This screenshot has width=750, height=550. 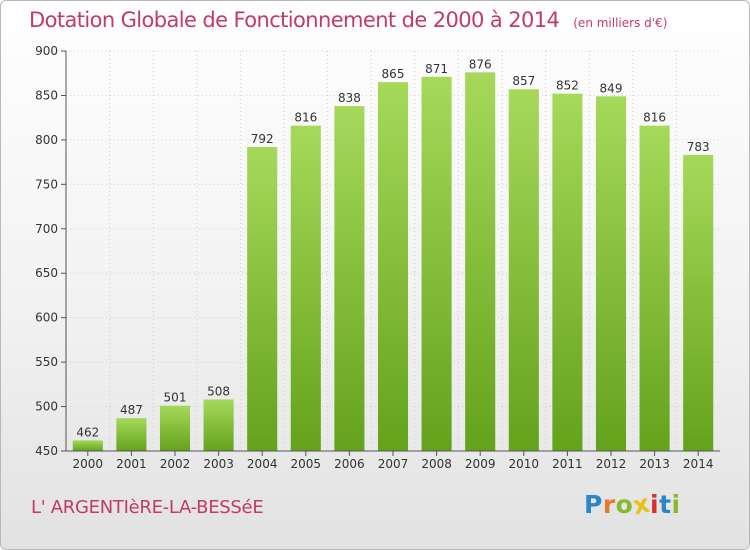 What do you see at coordinates (131, 434) in the screenshot?
I see `bar-2001` at bounding box center [131, 434].